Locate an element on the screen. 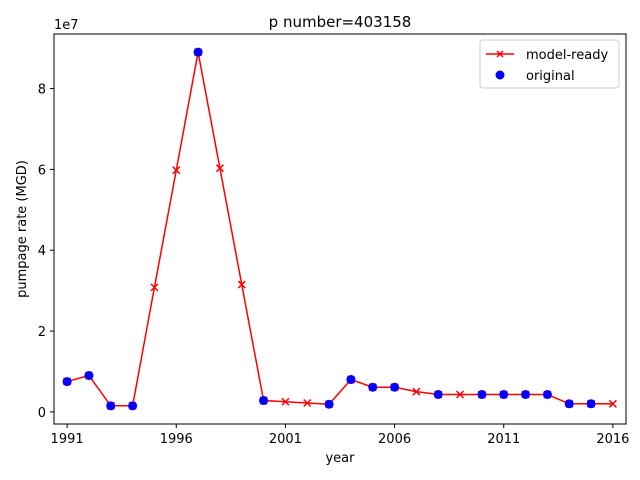 The width and height of the screenshot is (640, 480). x-tick-label: 1991 is located at coordinates (67, 439).